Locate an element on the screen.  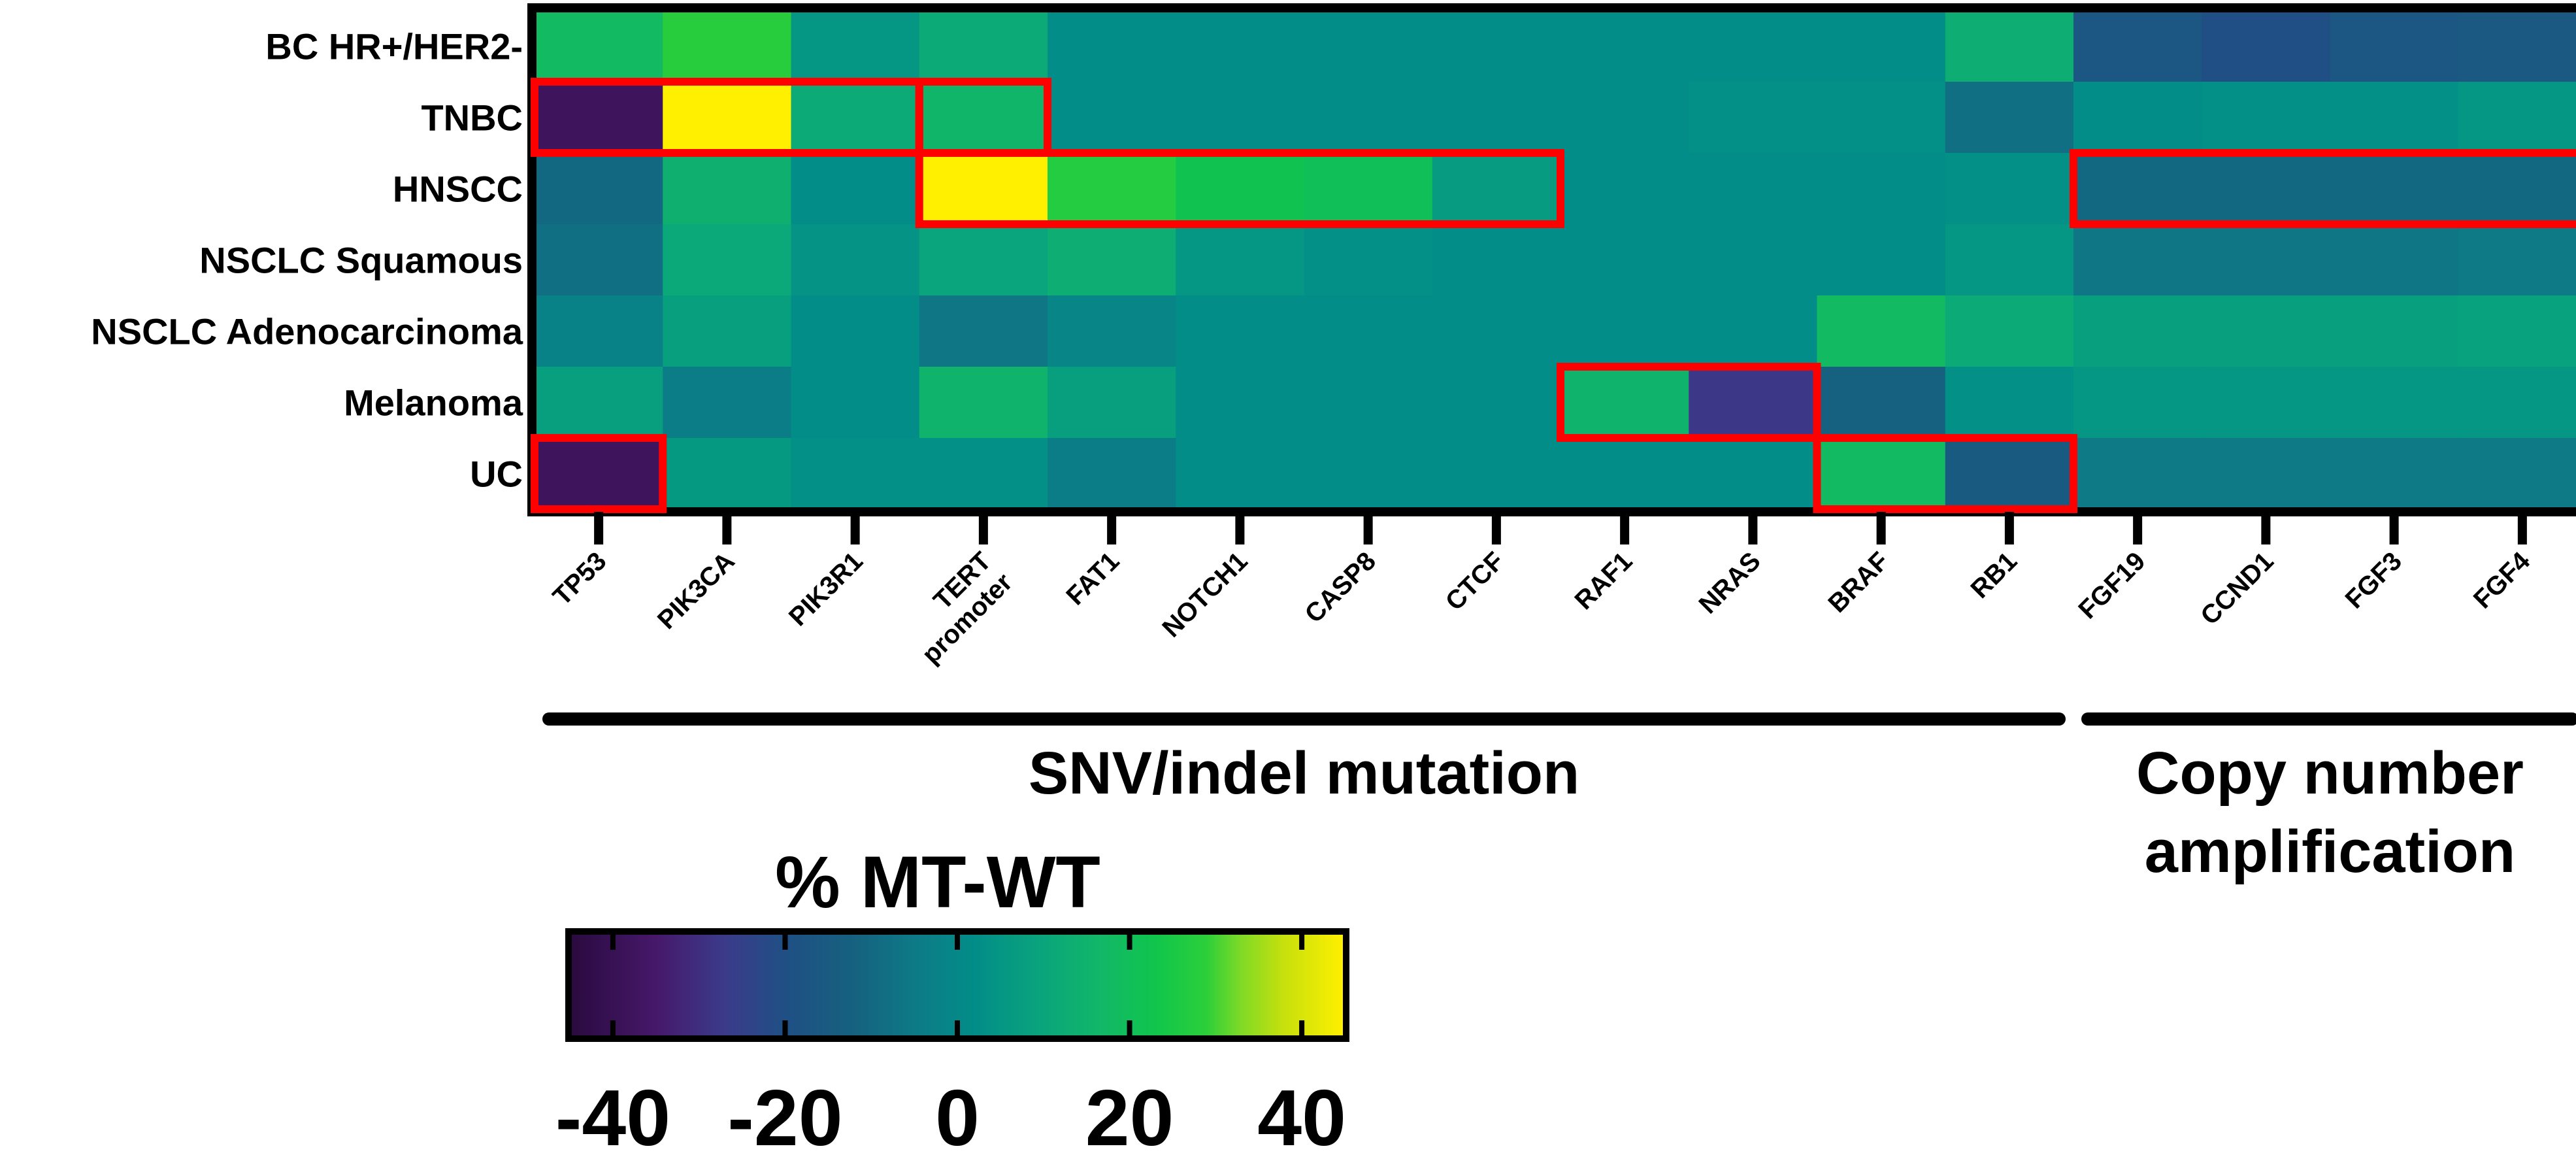
column-label: FGF4 is located at coordinates (2502, 580).